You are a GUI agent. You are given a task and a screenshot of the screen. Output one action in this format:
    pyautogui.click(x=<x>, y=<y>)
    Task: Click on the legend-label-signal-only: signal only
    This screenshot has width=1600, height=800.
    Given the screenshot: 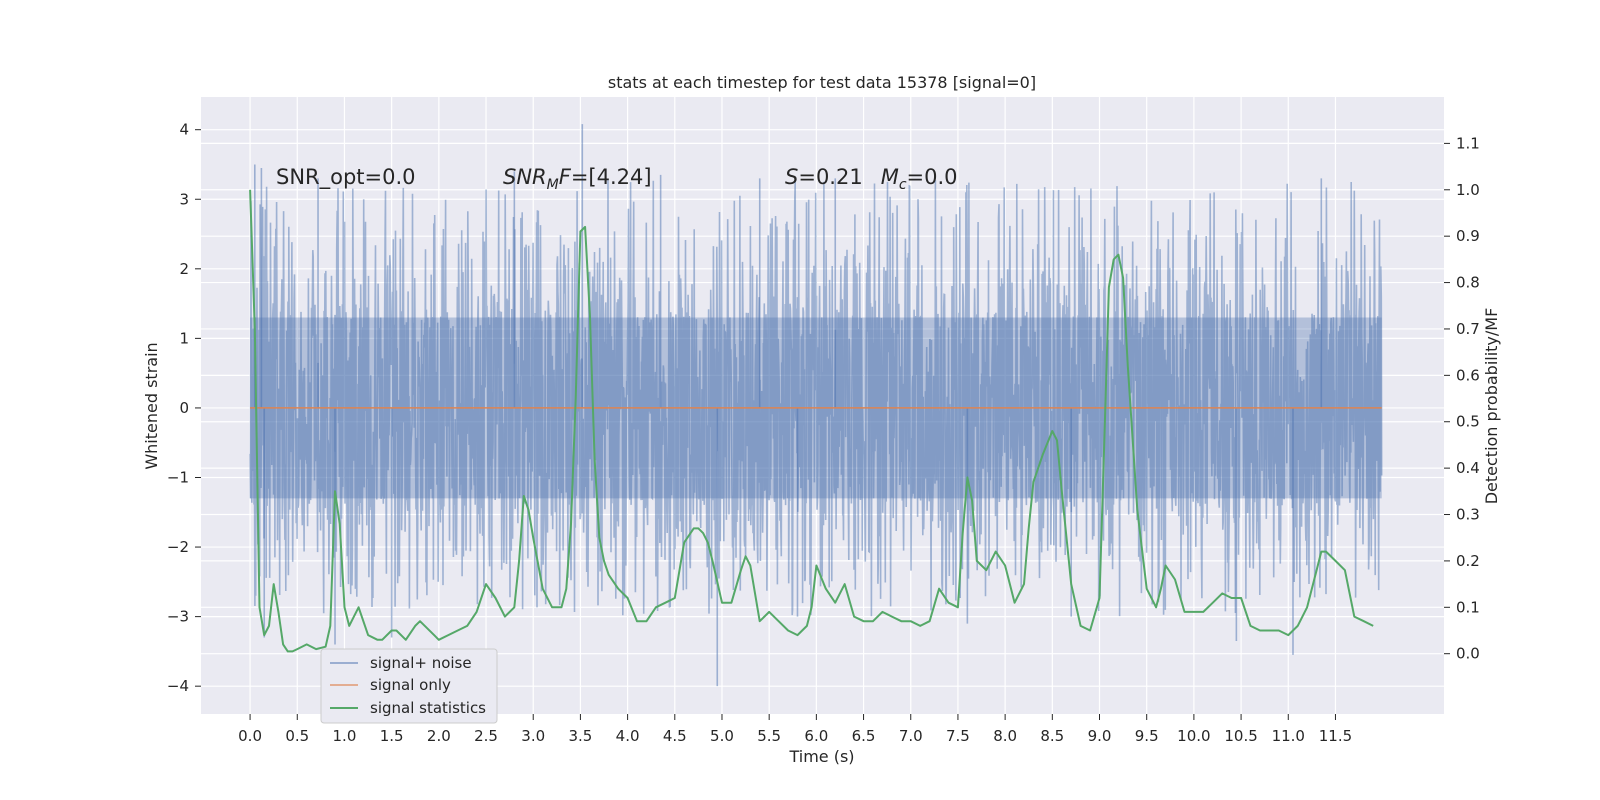 What is the action you would take?
    pyautogui.click(x=410, y=685)
    